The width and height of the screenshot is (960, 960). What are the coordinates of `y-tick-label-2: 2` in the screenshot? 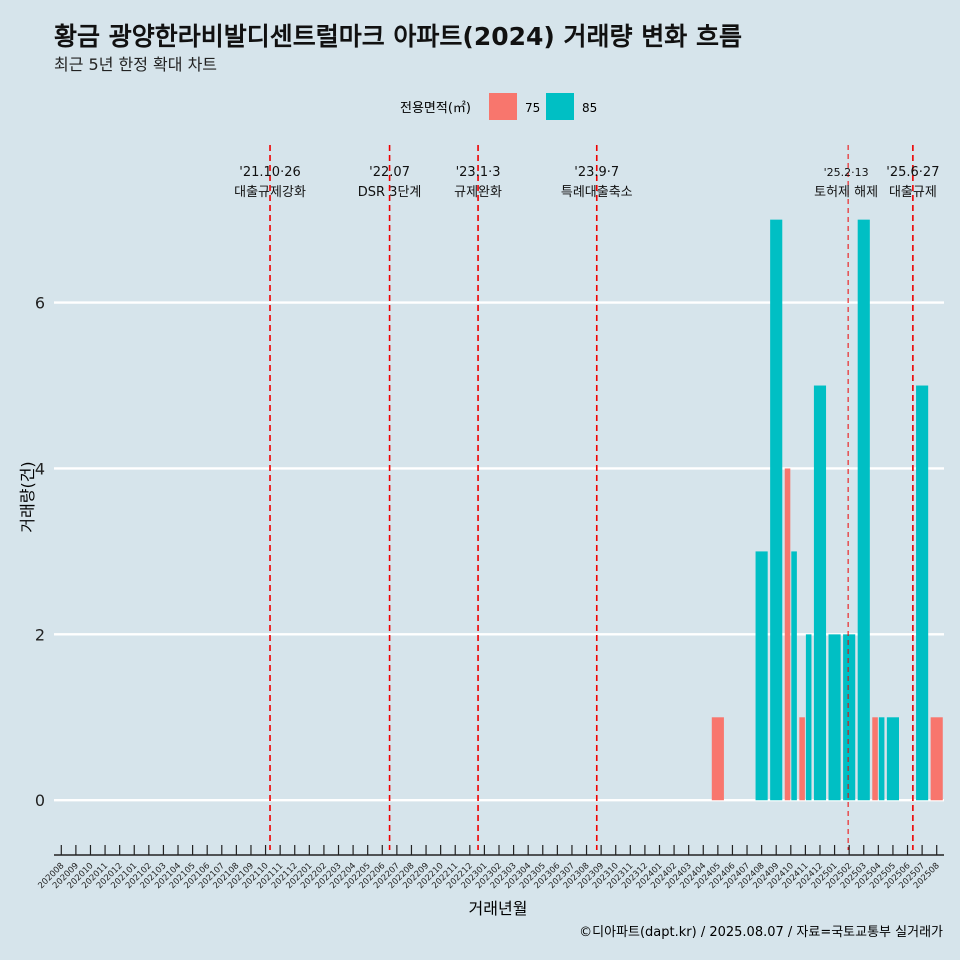 It's located at (40, 634).